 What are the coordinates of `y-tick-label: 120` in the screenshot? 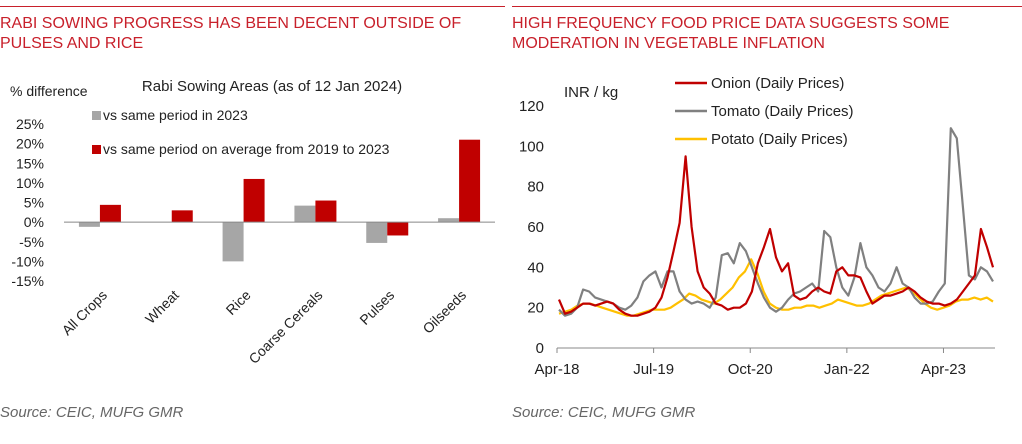 It's located at (531, 106).